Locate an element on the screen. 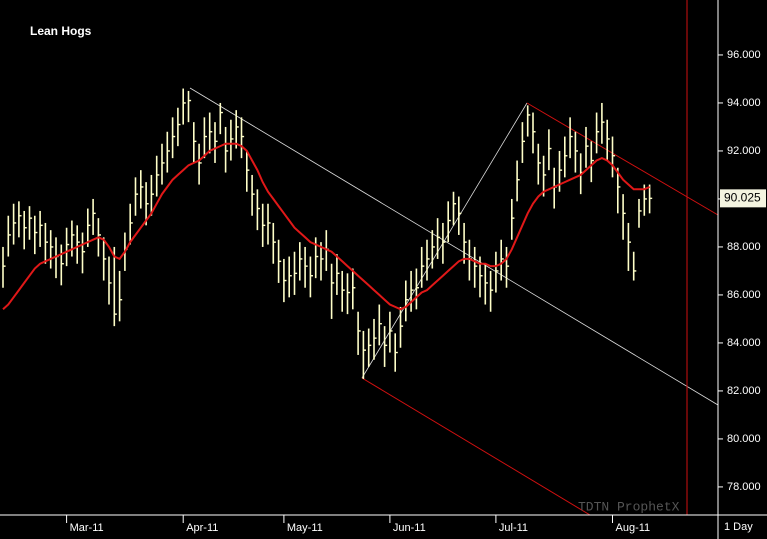 The height and width of the screenshot is (539, 767). last-price-box is located at coordinates (743, 198).